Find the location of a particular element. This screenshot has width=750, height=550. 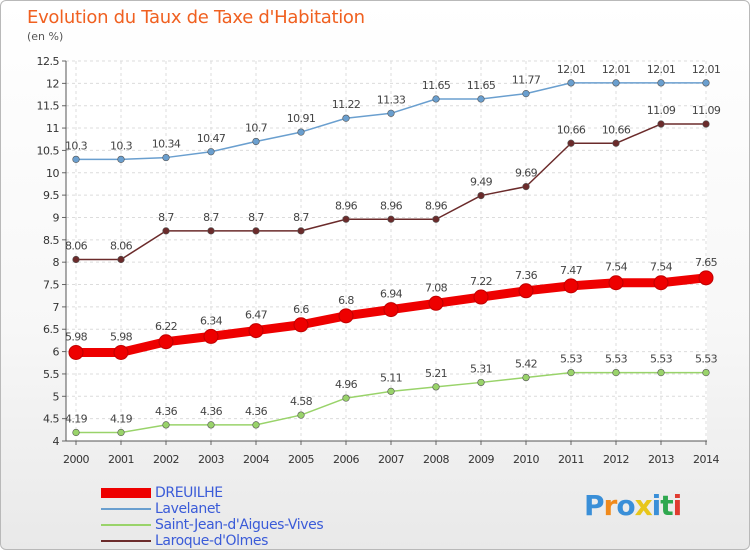

data-label: 7.08 is located at coordinates (436, 287).